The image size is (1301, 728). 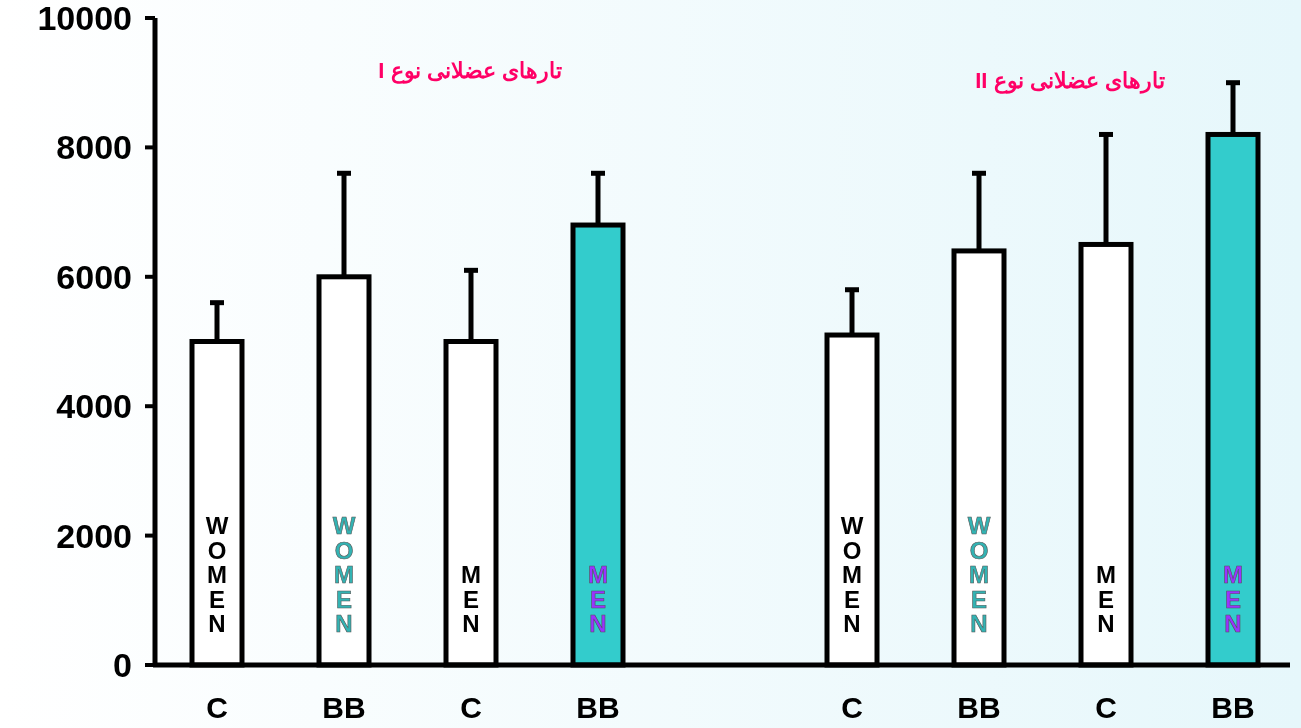 I want to click on y-tick-label: 6000, so click(x=94, y=276).